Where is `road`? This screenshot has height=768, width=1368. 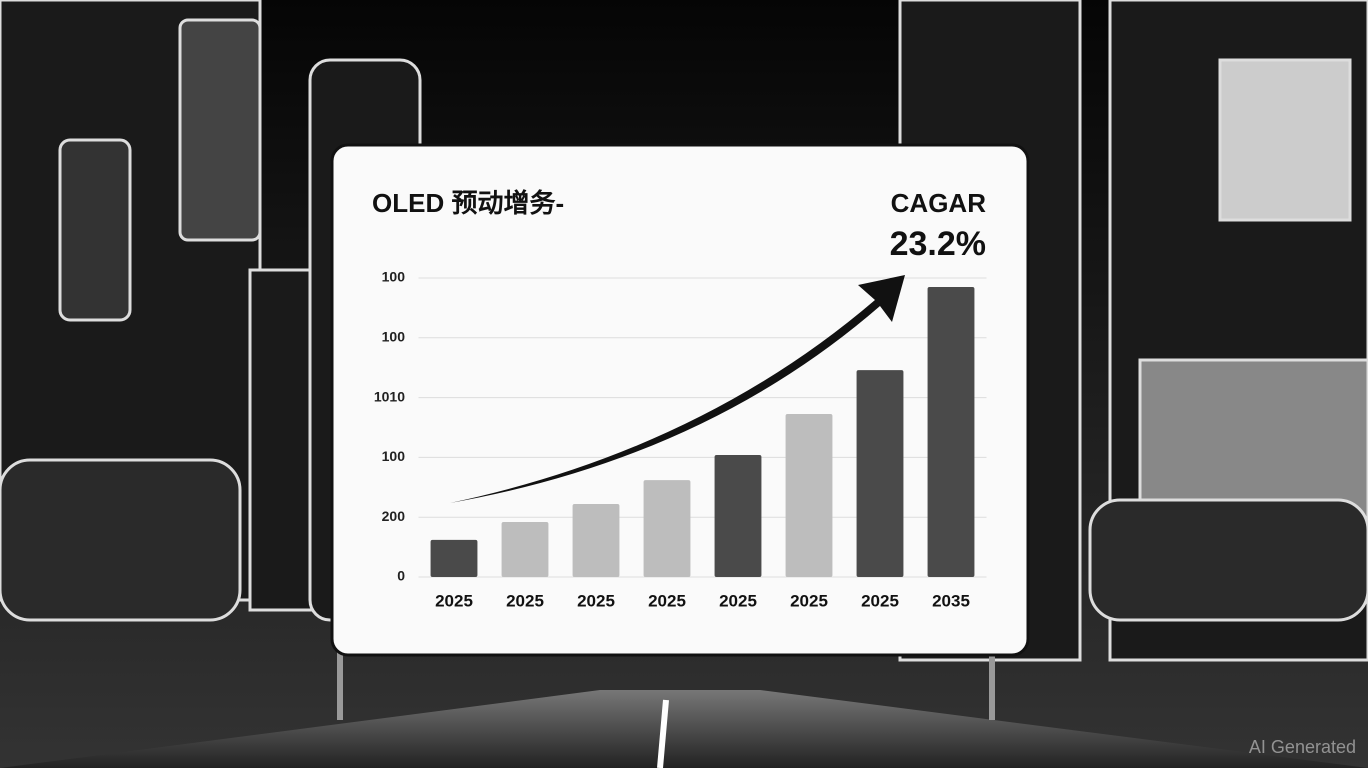 road is located at coordinates (684, 729).